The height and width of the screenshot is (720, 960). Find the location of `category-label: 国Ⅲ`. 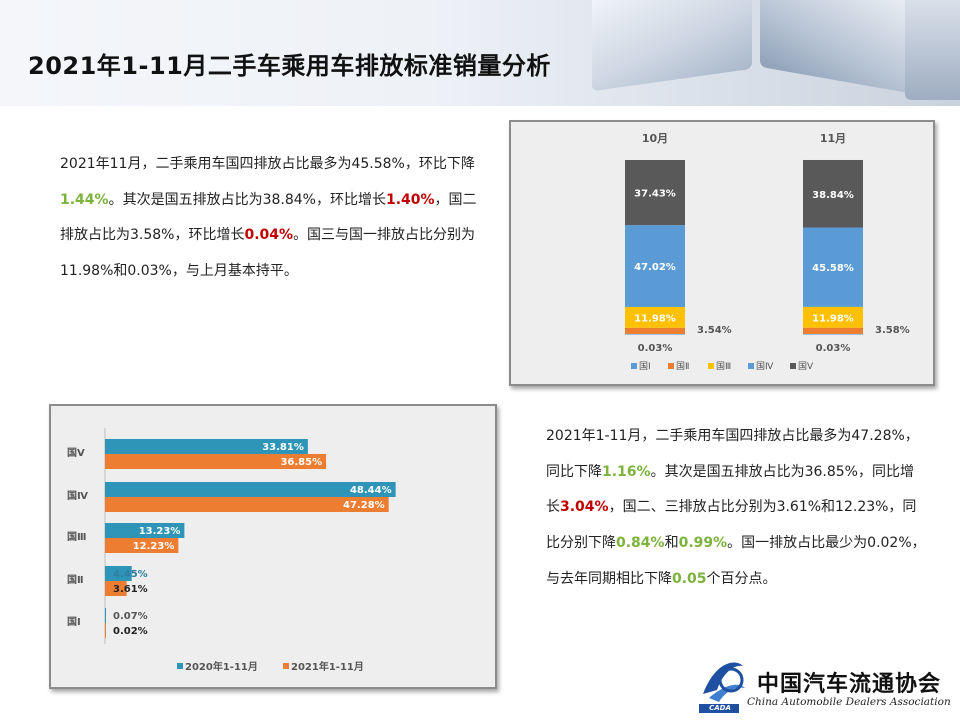

category-label: 国Ⅲ is located at coordinates (76, 537).